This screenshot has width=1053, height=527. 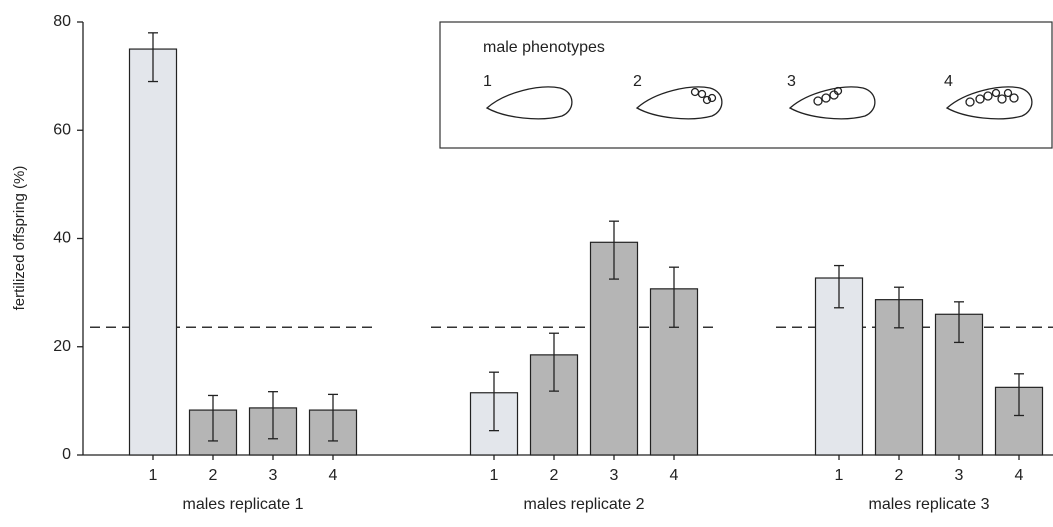 I want to click on legend-label: 2, so click(x=637, y=81).